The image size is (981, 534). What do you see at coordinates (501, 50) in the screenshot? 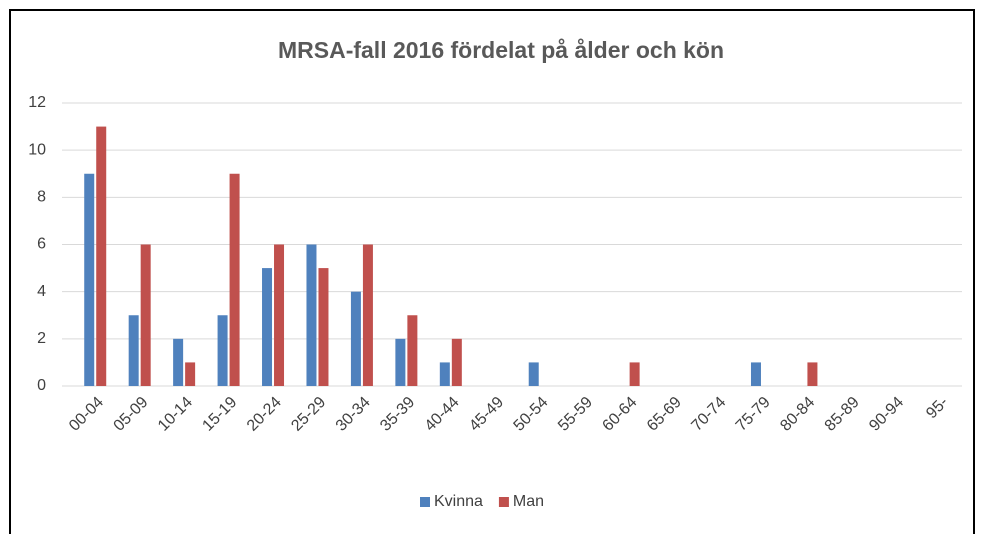
I see `chart-title: MRSA-fall 2016 fördelat på ålder och kön` at bounding box center [501, 50].